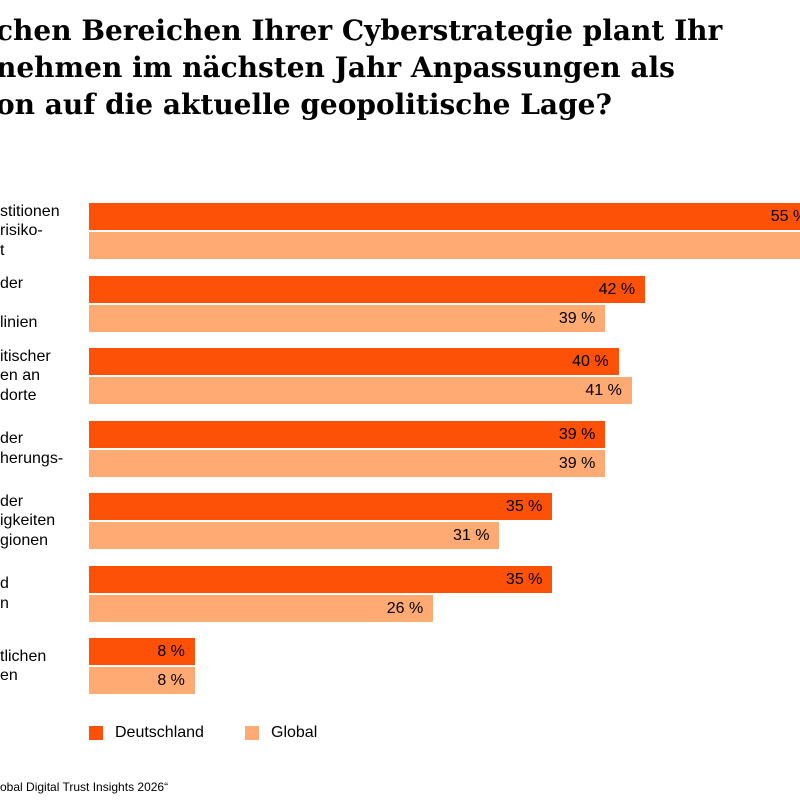  Describe the element at coordinates (337, 67) in the screenshot. I see `title-line: nehmen im nächsten Jahr Anpassungen als` at that location.